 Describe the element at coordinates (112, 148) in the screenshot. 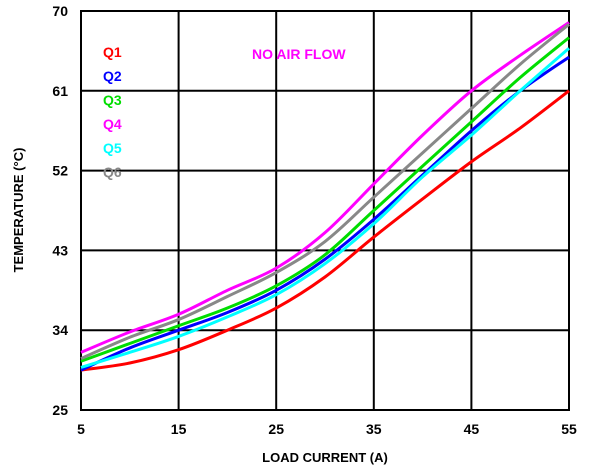

I see `legend-item-q5: Q5` at that location.